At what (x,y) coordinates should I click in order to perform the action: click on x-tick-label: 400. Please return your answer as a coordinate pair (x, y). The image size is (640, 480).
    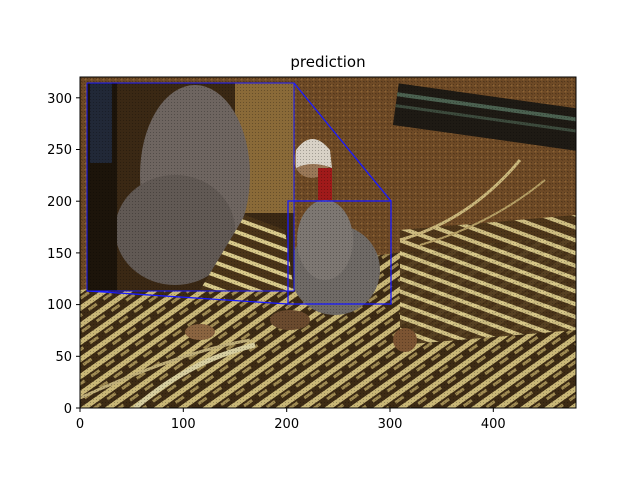
    Looking at the image, I should click on (493, 424).